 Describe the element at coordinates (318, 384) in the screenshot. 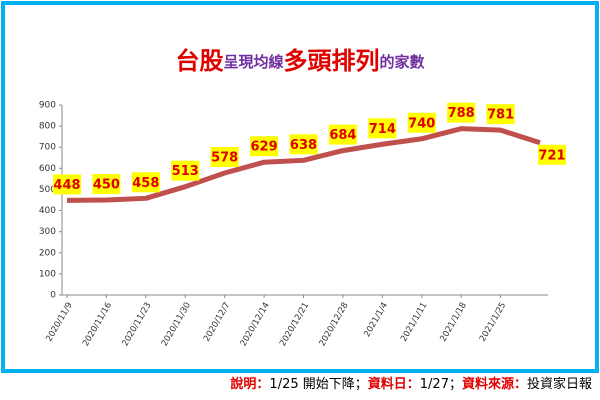

I see `note-part: 1/25 開始下降；` at that location.